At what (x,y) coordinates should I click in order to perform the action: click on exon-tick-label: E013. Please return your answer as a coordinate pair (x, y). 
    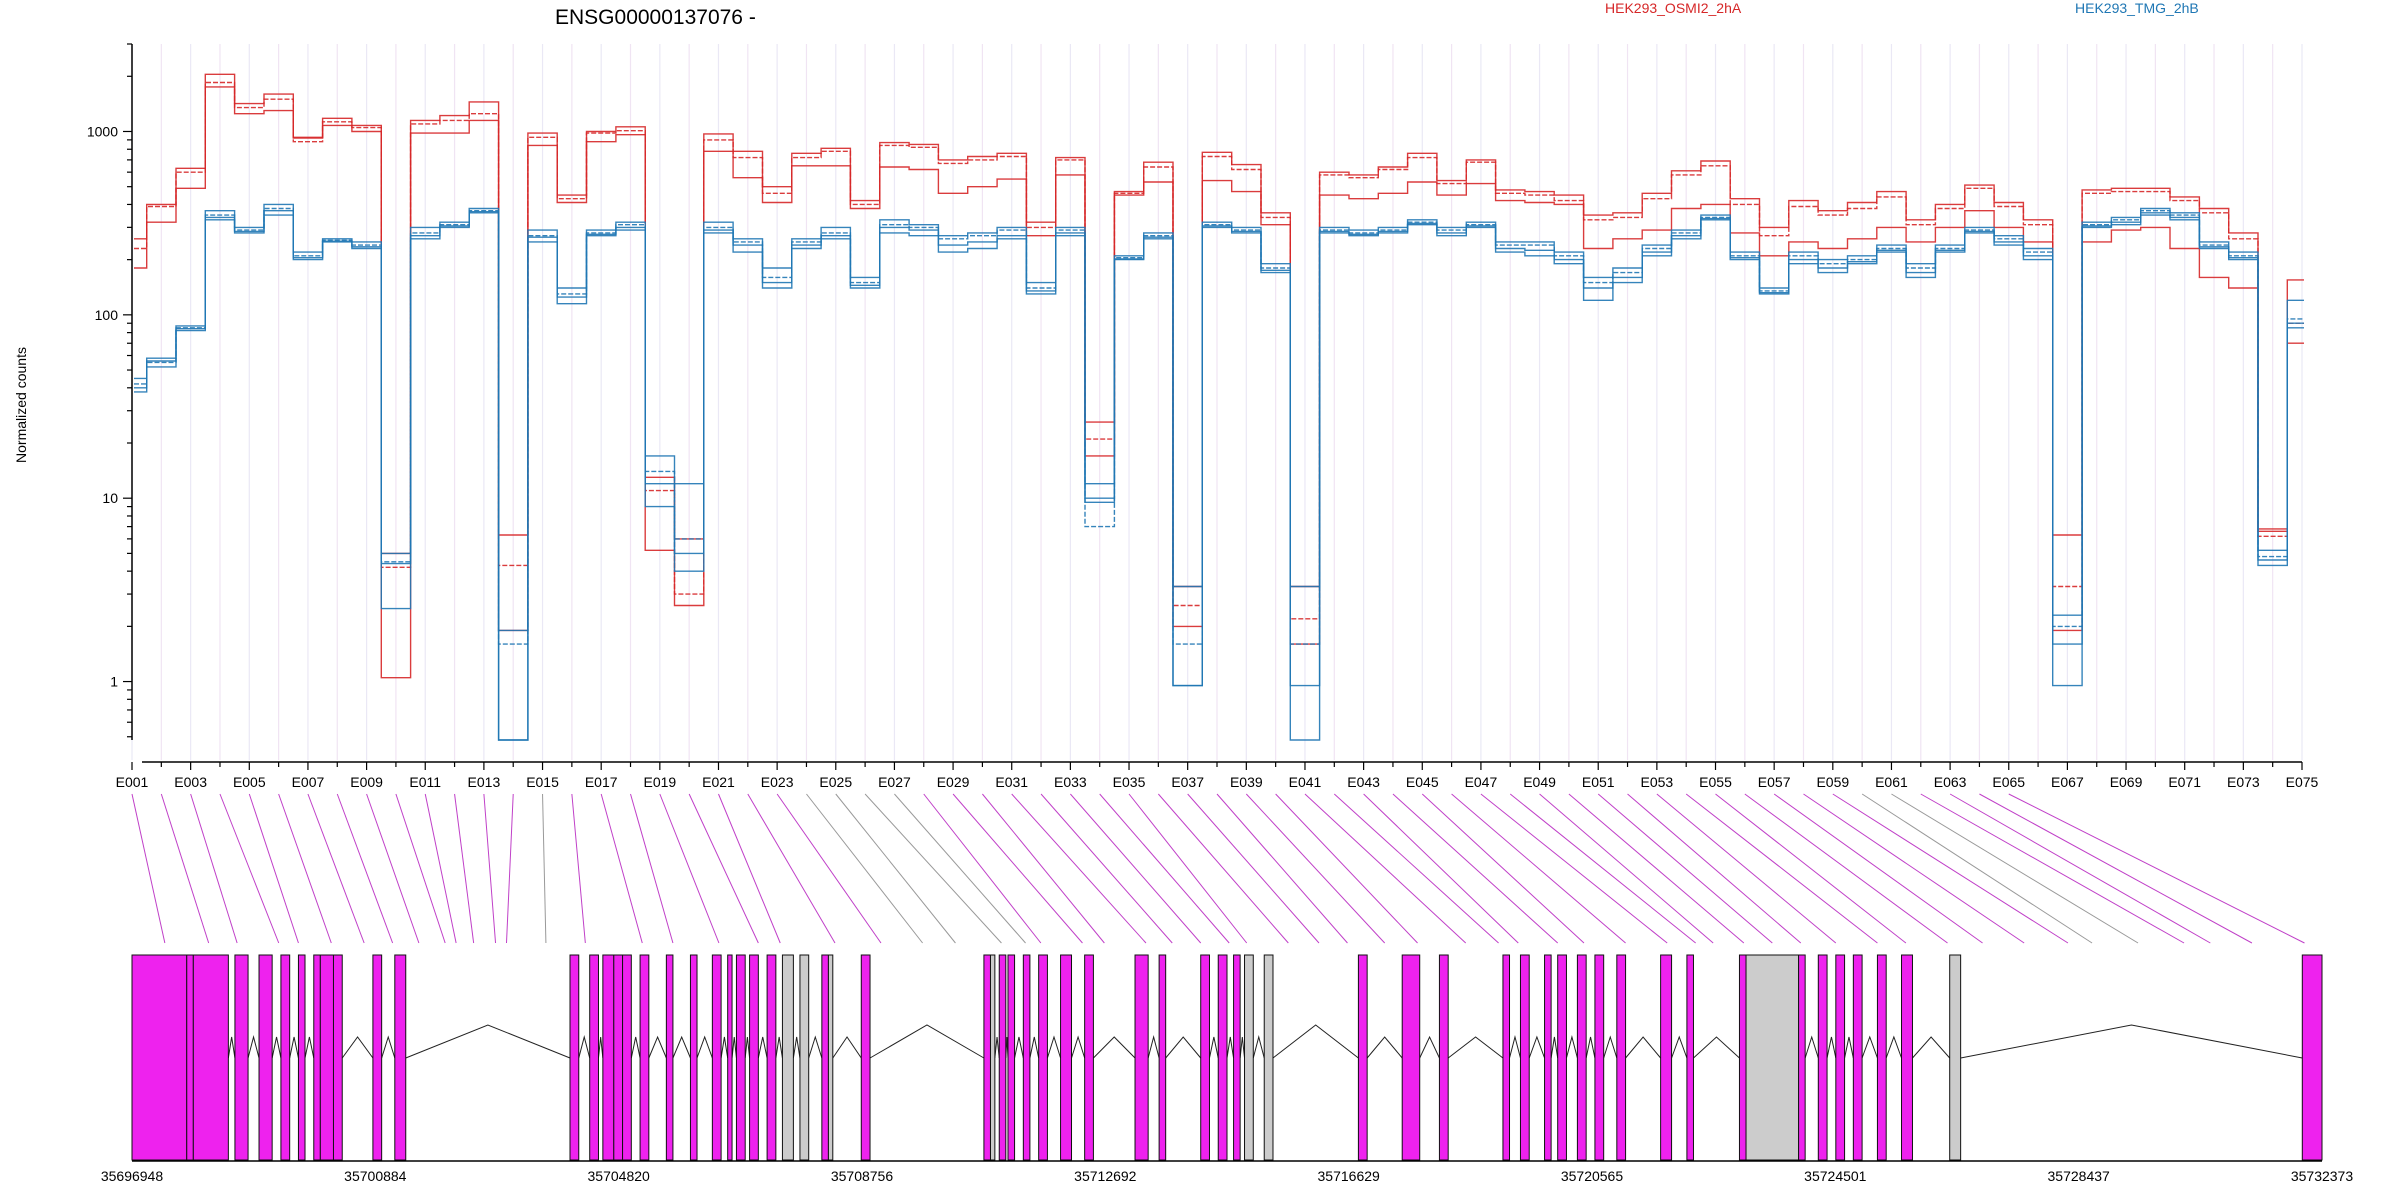
    Looking at the image, I should click on (484, 782).